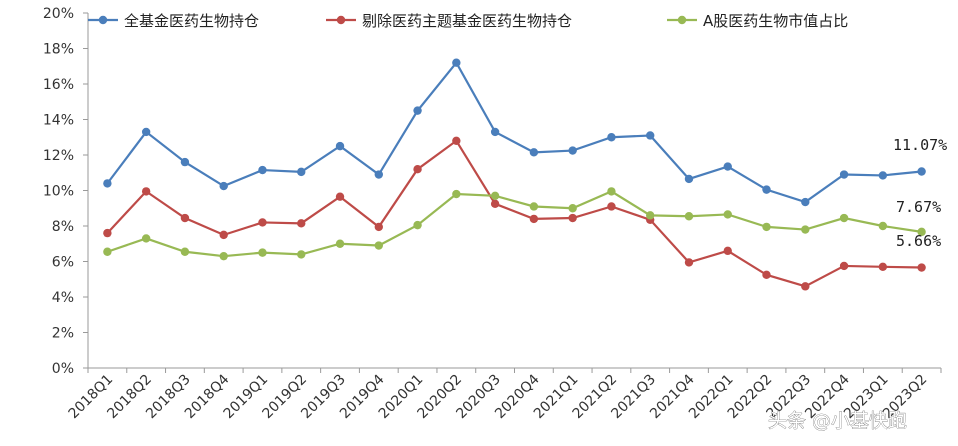 The image size is (958, 446). I want to click on y-tick-label: 20%, so click(58, 14).